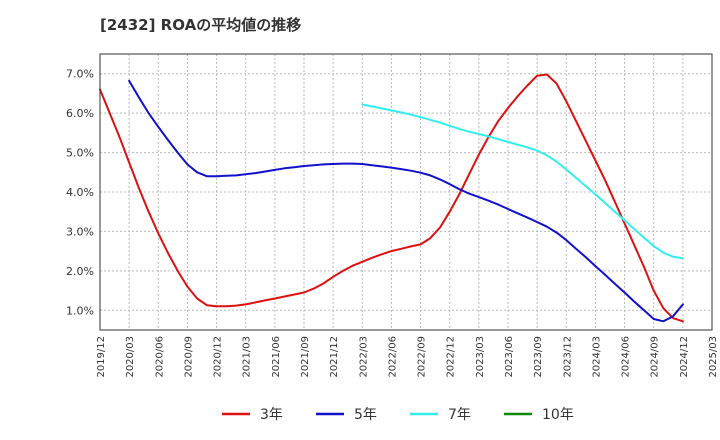 The height and width of the screenshot is (440, 720). Describe the element at coordinates (80, 74) in the screenshot. I see `y-tick-label: 7.0%` at that location.